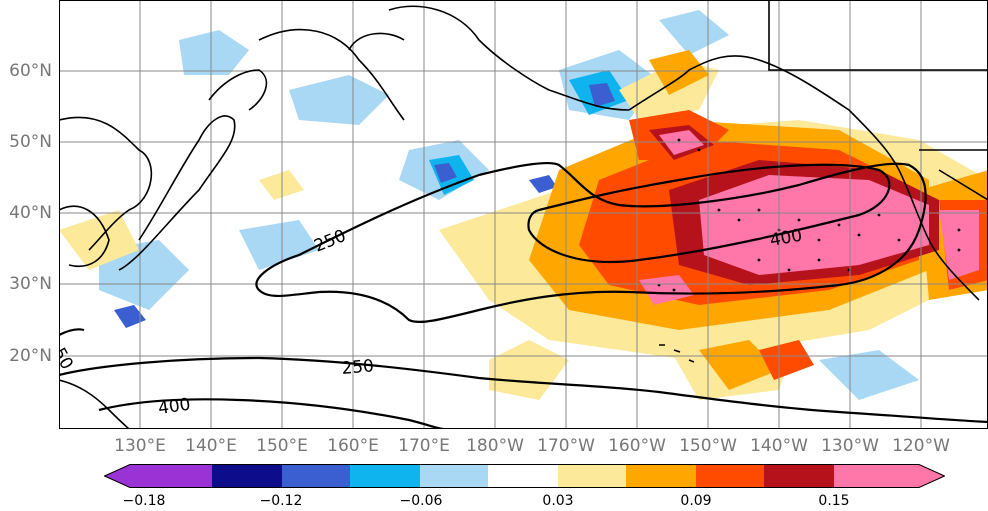 Image resolution: width=988 pixels, height=511 pixels. Describe the element at coordinates (68, 359) in the screenshot. I see `contour-label: 50` at that location.